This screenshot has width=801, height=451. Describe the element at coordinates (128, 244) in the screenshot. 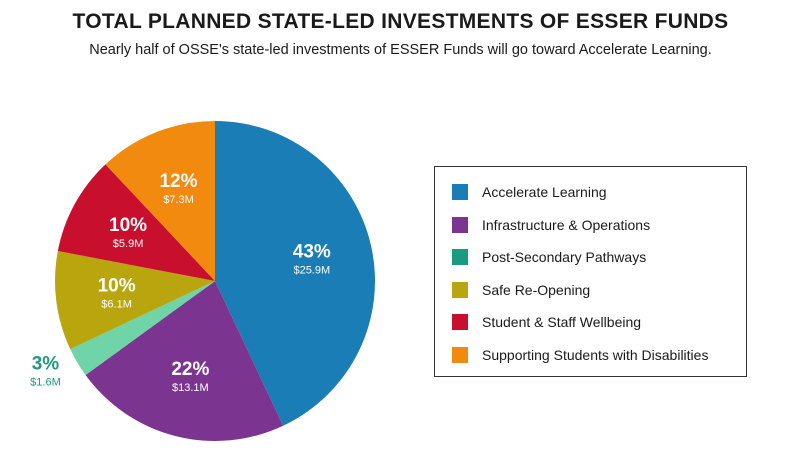

I see `slice-amount-label: $5.9M` at that location.